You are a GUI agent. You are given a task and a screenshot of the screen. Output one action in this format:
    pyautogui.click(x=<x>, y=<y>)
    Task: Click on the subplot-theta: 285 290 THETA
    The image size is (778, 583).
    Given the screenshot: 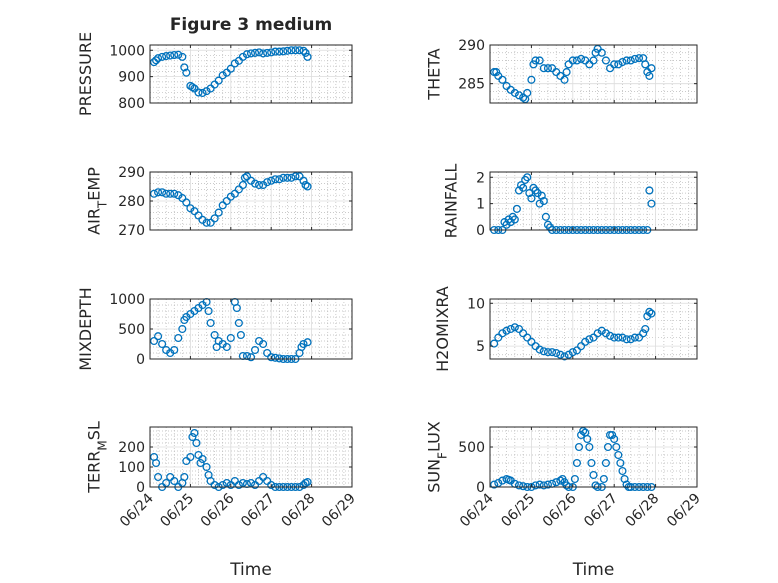 What is the action you would take?
    pyautogui.click(x=561, y=71)
    